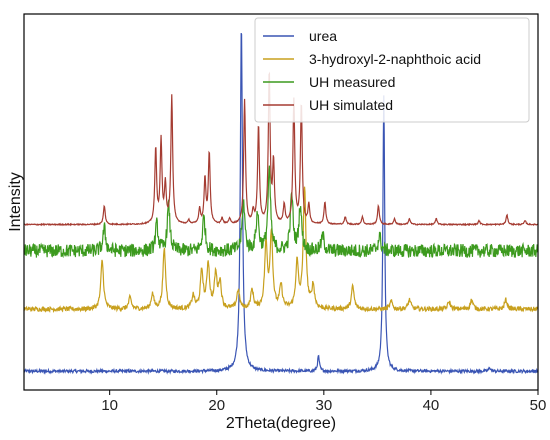 The image size is (550, 440). I want to click on y-axis-label: Intensity, so click(15, 202).